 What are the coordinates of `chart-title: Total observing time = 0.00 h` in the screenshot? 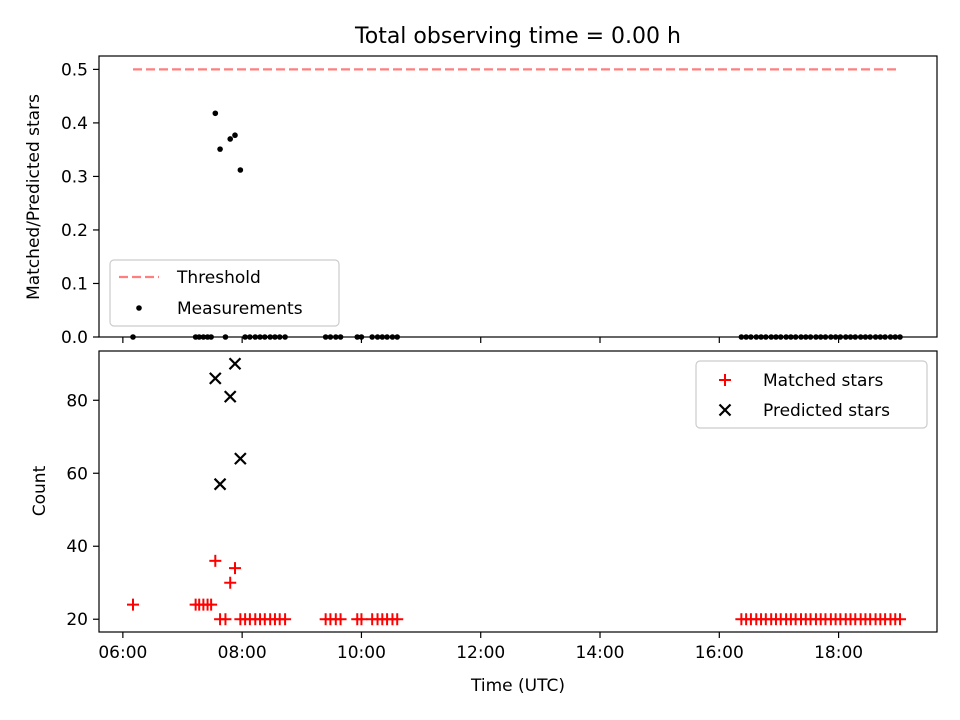 It's located at (517, 36).